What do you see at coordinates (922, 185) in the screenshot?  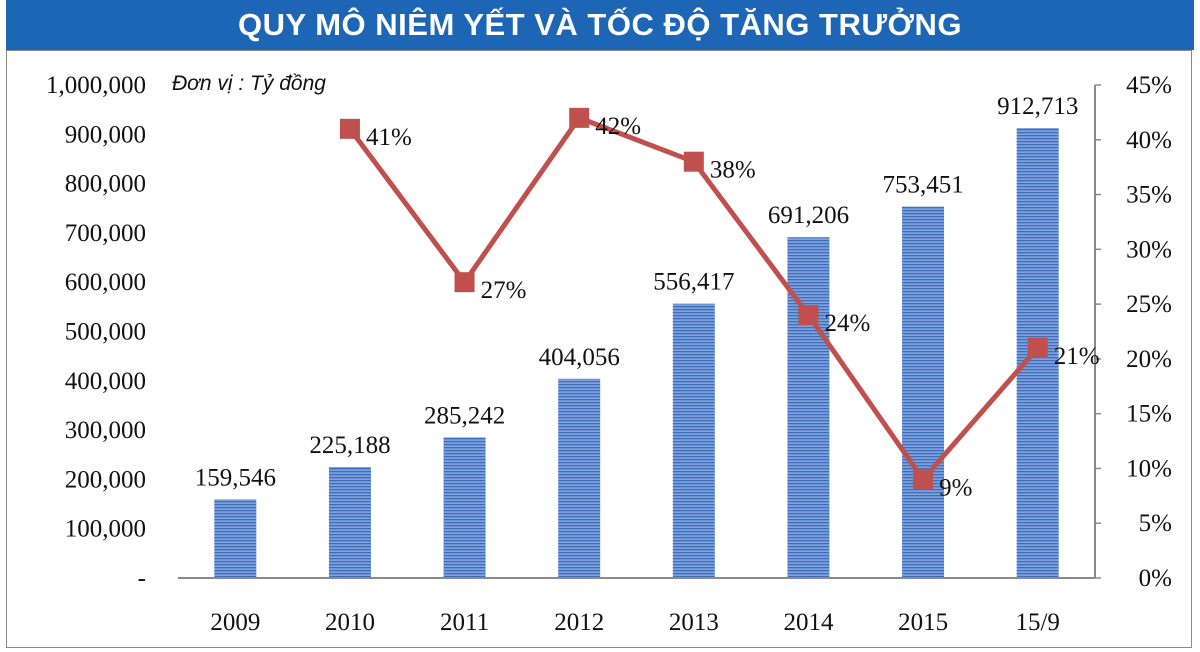 I see `bar-value-label: 753,451` at bounding box center [922, 185].